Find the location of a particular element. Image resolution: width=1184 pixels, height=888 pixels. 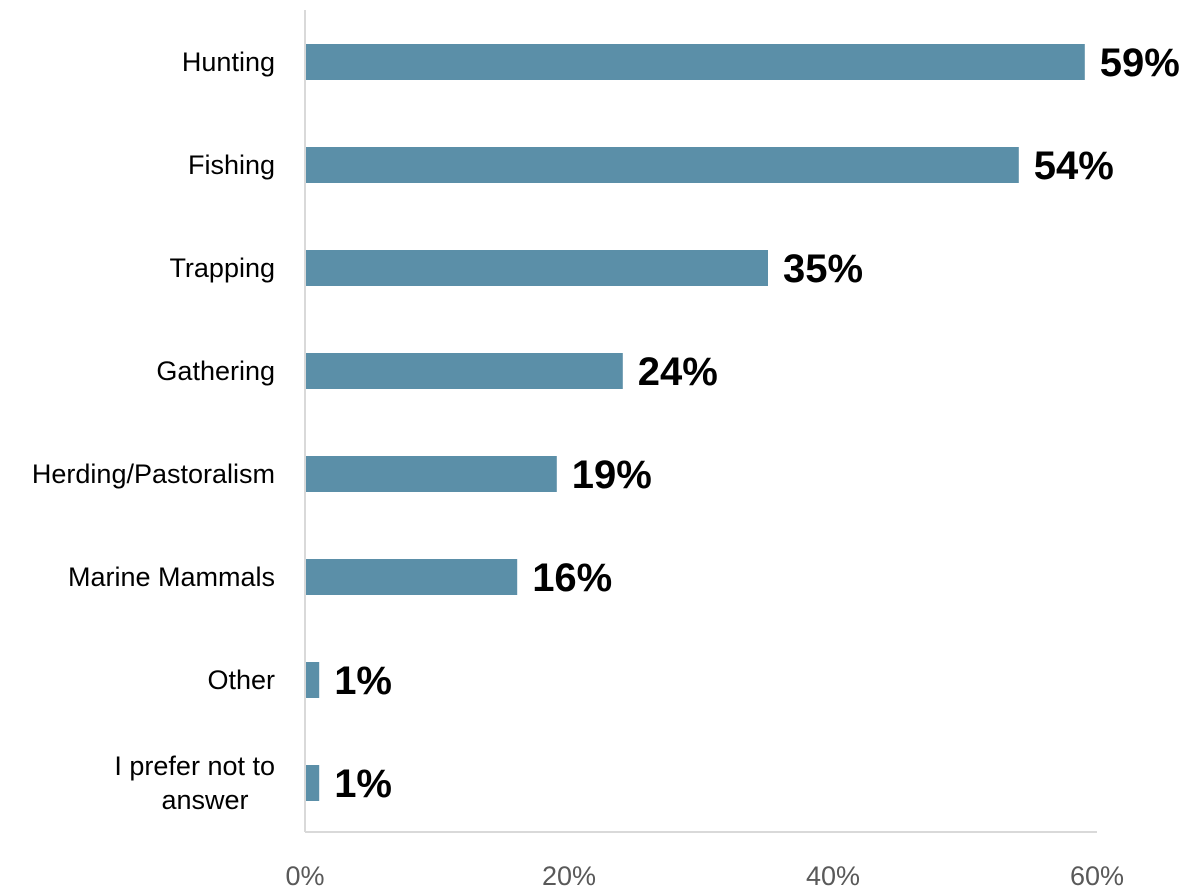

category-label: Gathering is located at coordinates (215, 371).